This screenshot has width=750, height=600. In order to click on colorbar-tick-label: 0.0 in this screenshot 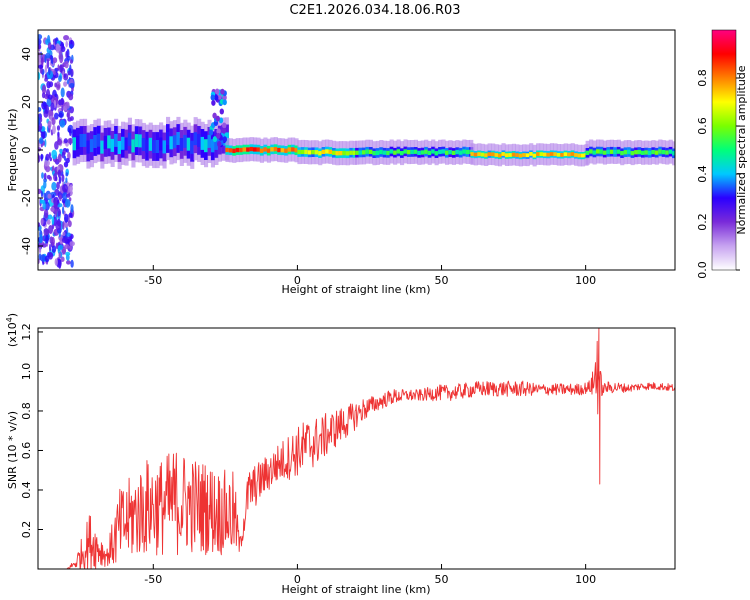, I will do `click(702, 270)`.